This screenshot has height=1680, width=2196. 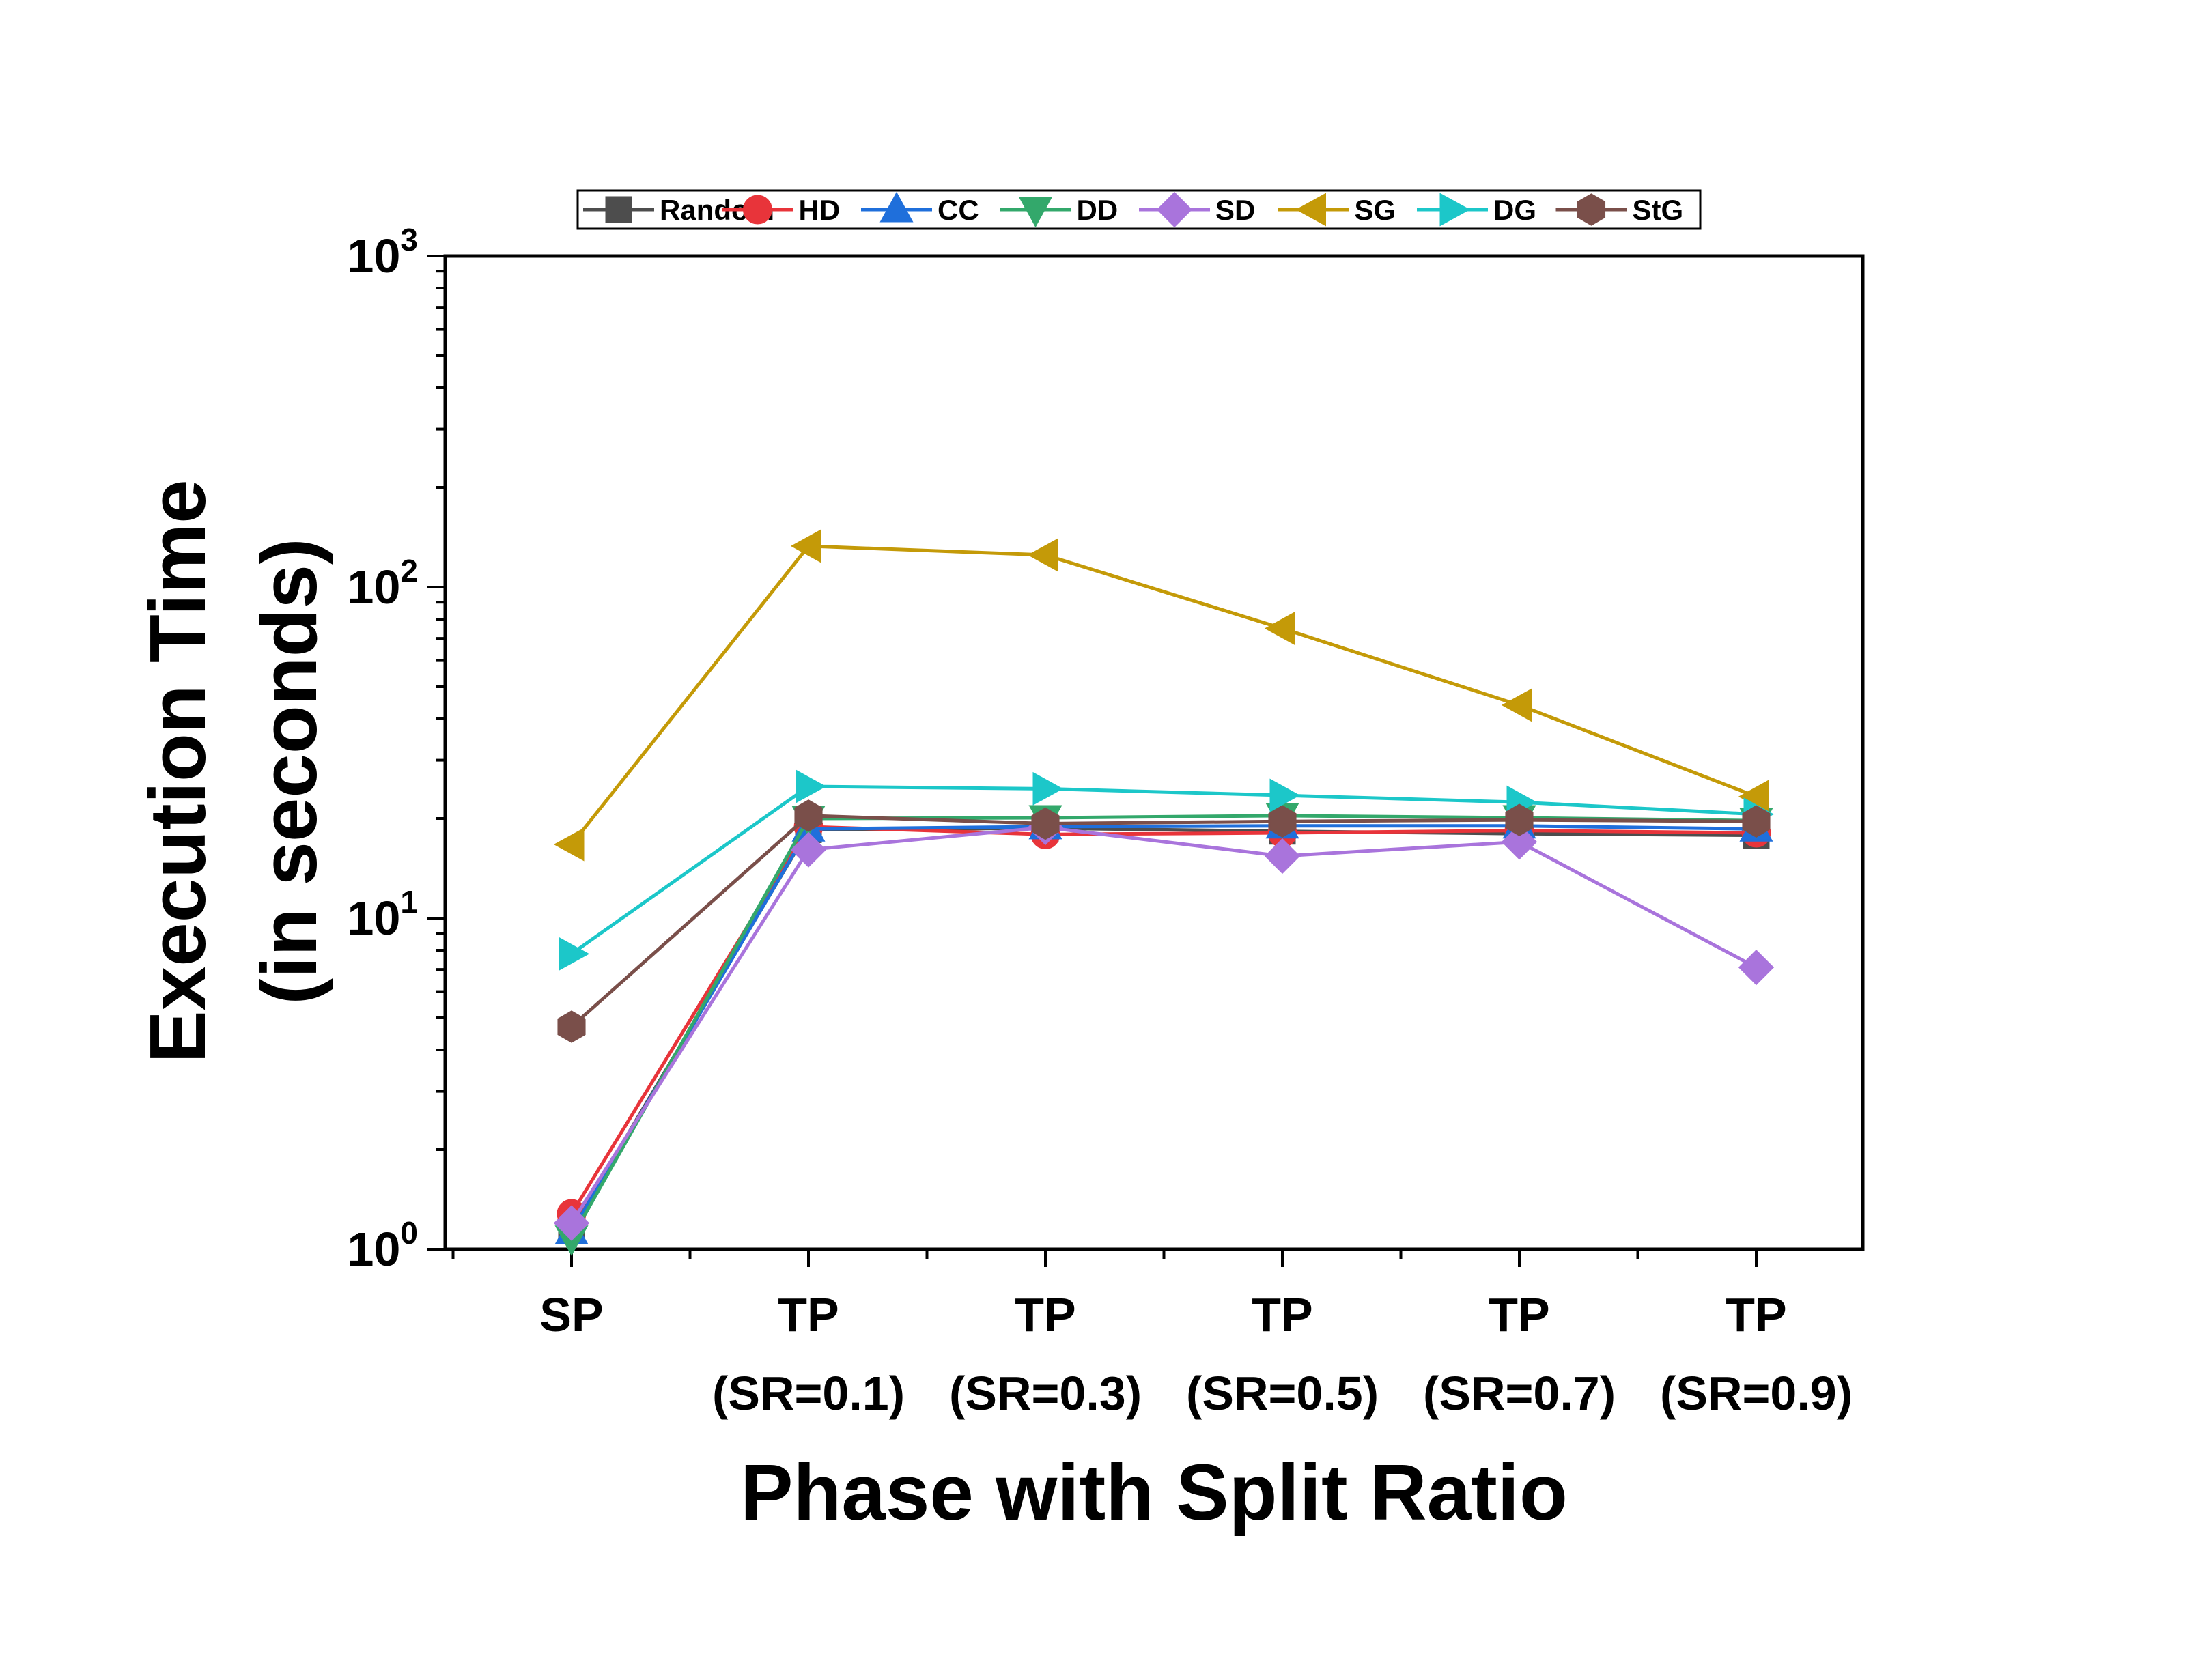 I want to click on series-sd, so click(x=1164, y=1025).